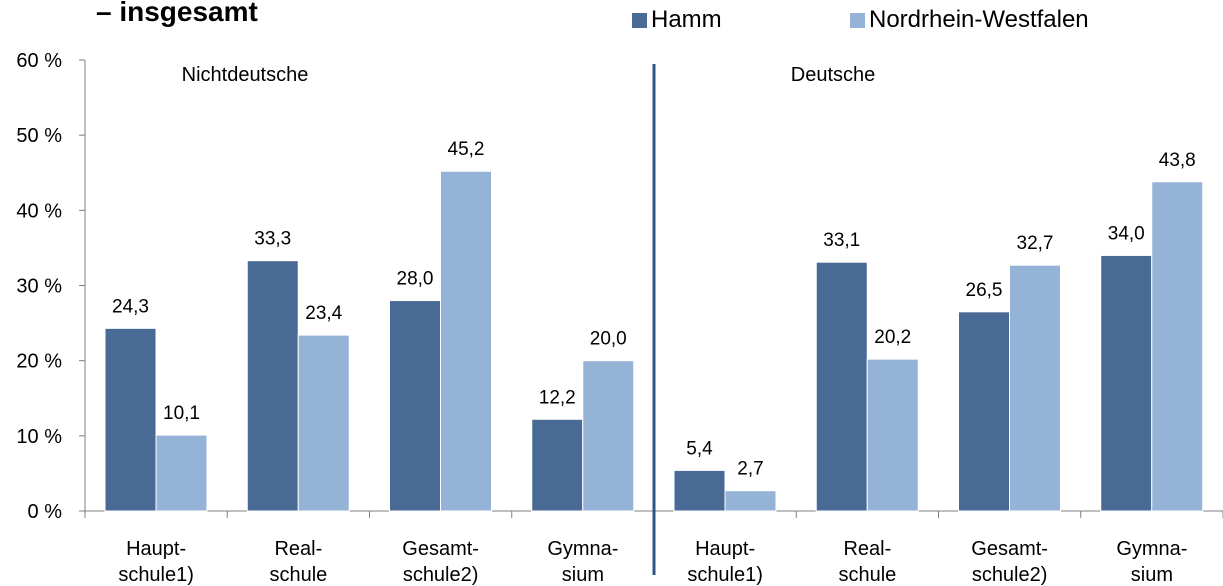  What do you see at coordinates (466, 149) in the screenshot?
I see `data-label-nrw: 45,2` at bounding box center [466, 149].